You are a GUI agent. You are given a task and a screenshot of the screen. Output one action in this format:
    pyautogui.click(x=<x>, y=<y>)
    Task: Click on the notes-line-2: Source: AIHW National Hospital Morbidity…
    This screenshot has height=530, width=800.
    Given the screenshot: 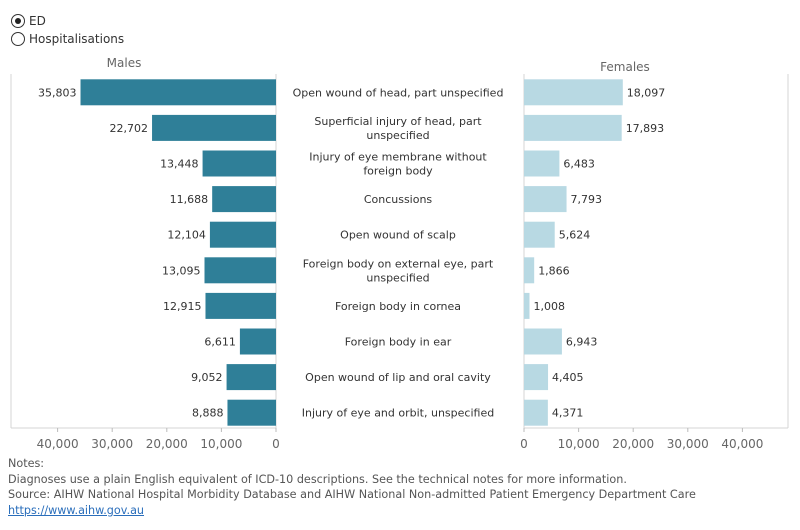 What is the action you would take?
    pyautogui.click(x=352, y=494)
    